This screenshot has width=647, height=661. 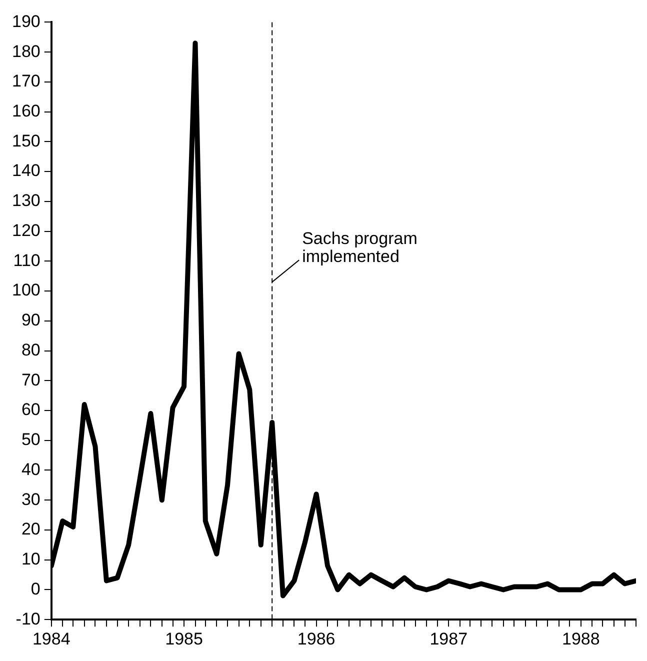 I want to click on y-tick-label: 50, so click(x=30, y=440).